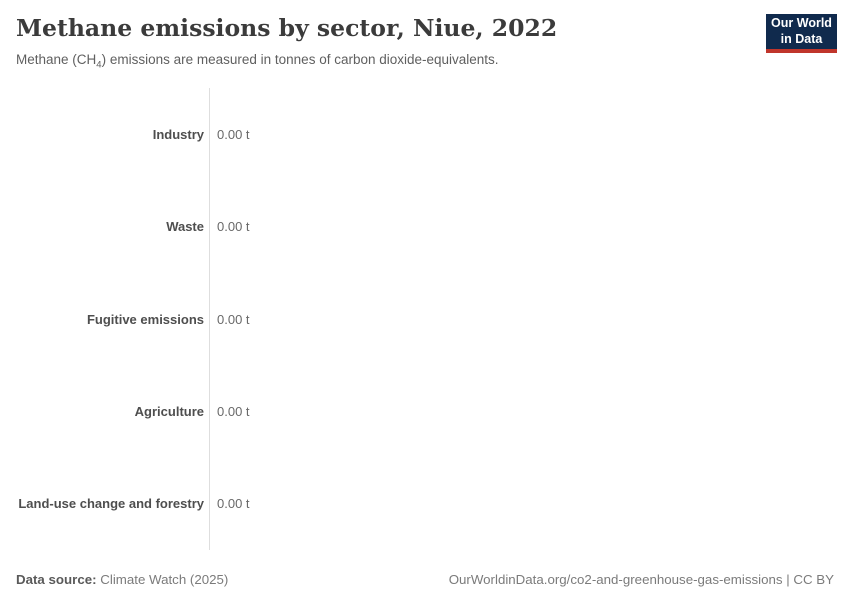  I want to click on owid-logo-line1: Our World, so click(801, 23).